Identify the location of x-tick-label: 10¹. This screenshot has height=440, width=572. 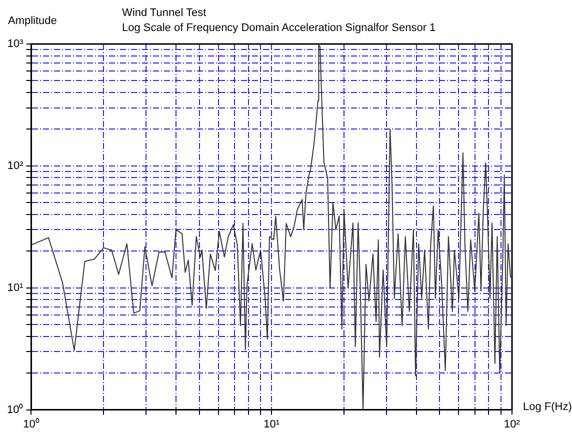
(272, 424).